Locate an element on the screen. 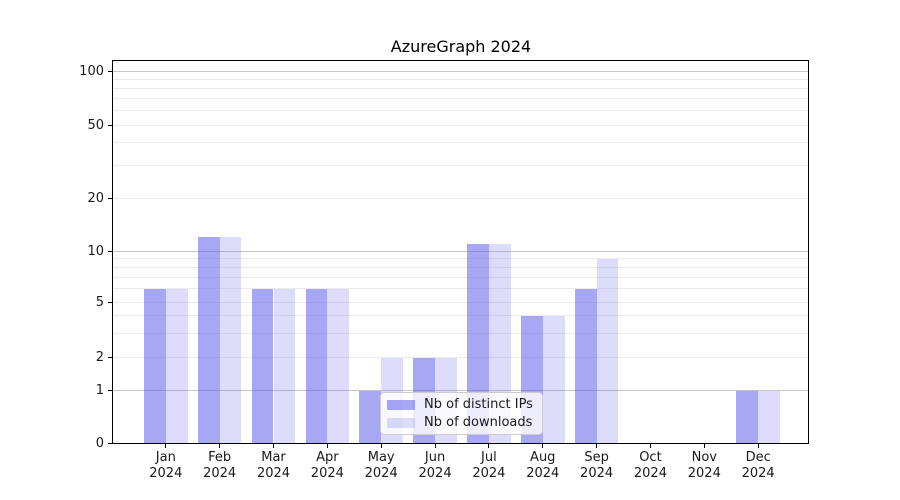  x-tick-label-jan: Jan 2024 is located at coordinates (166, 465).